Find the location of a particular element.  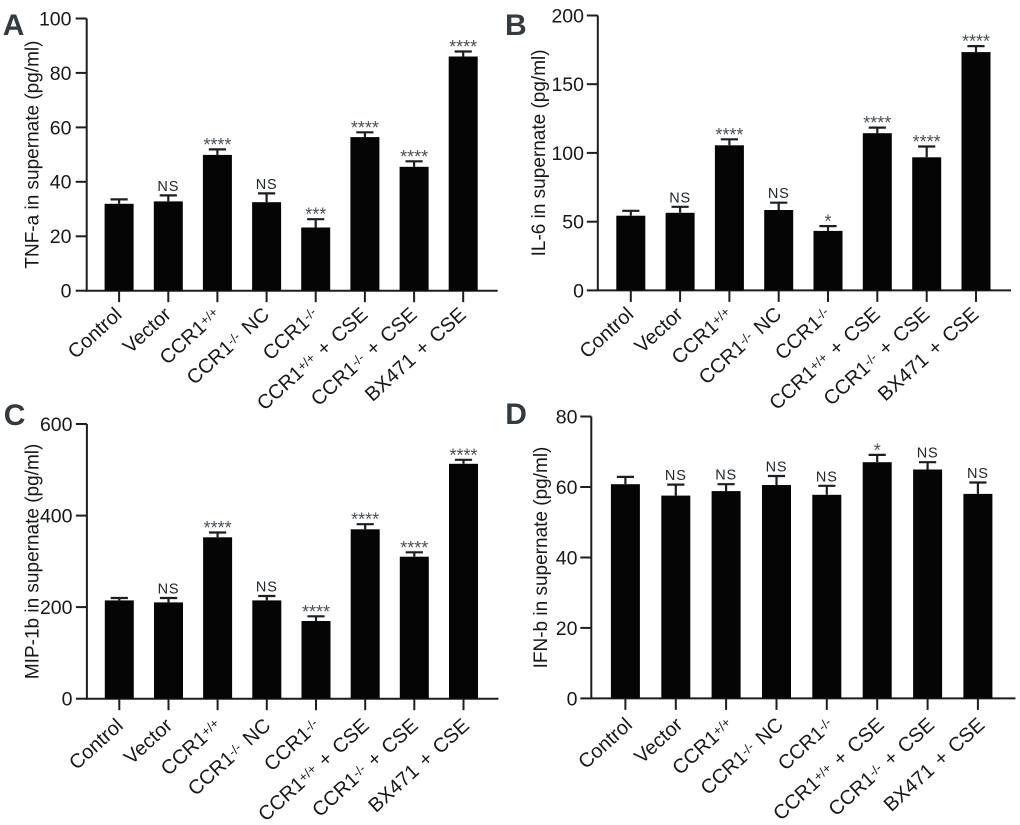

svg-text: 50 is located at coordinates (573, 223).